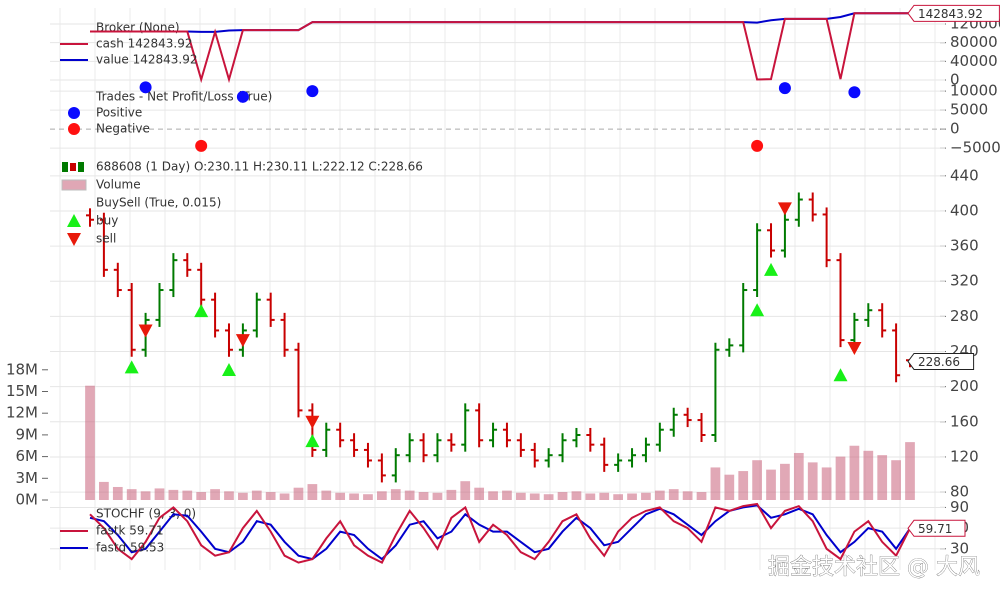 This screenshot has height=600, width=1000. Describe the element at coordinates (27, 456) in the screenshot. I see `volume-tick-label: 6M` at that location.